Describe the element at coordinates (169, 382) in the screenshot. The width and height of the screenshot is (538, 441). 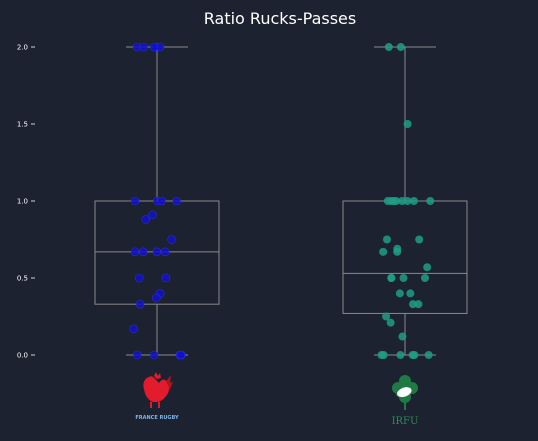
I see `rooster-tail-icon` at that location.